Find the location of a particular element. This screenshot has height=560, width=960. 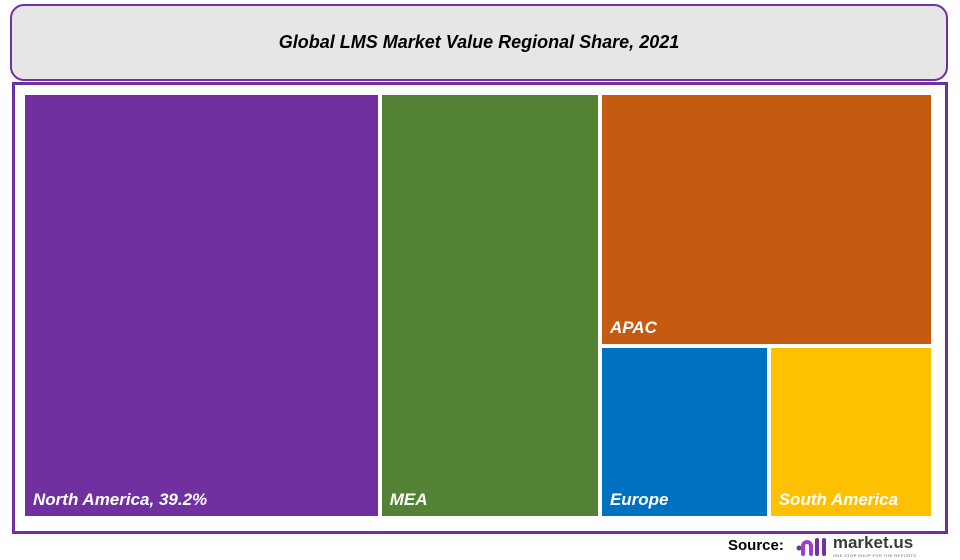

source-label: Source: is located at coordinates (756, 545).